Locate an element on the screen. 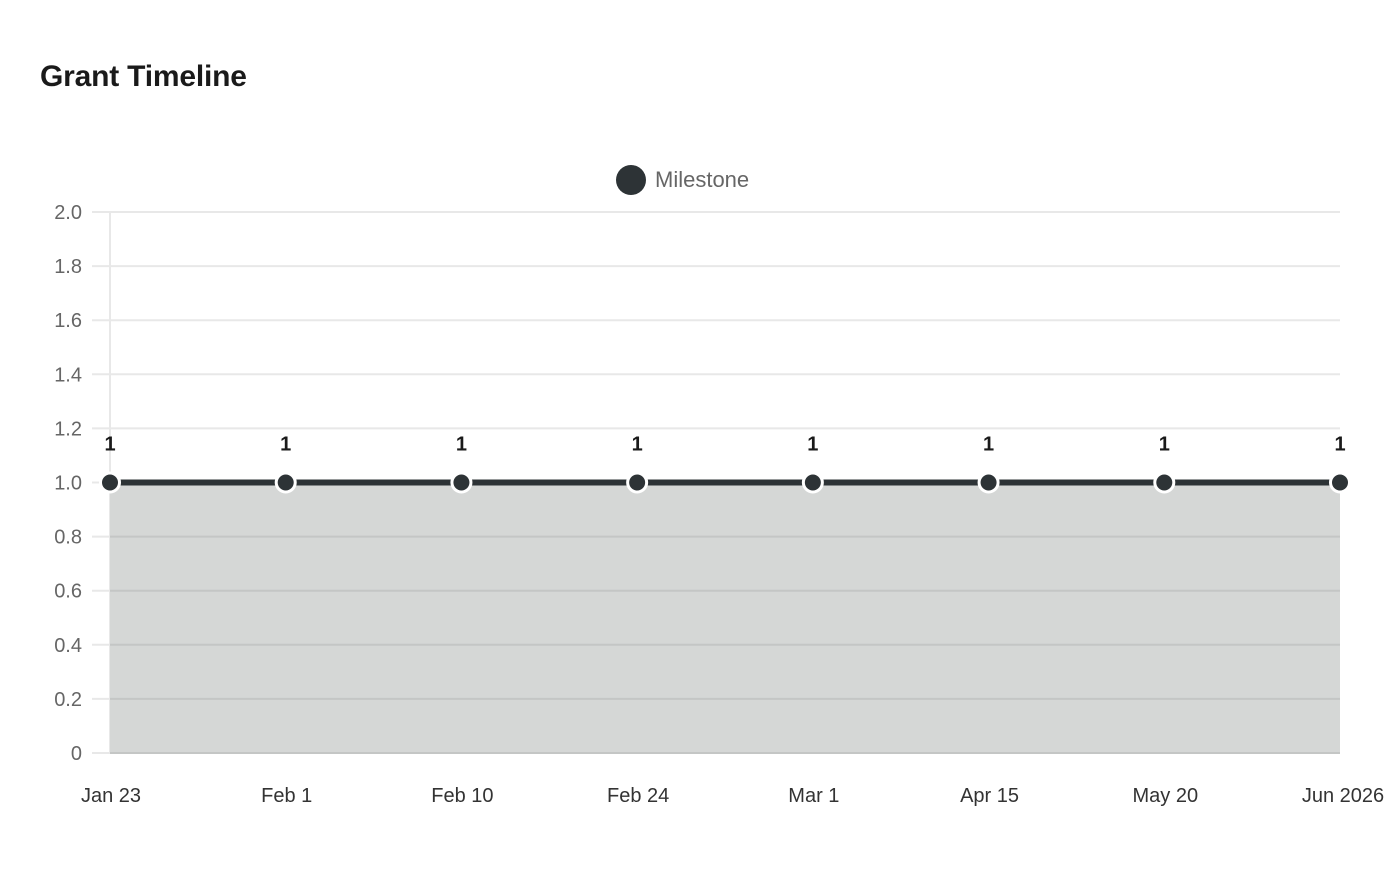  y-tick-label: 1.4 is located at coordinates (68, 375).